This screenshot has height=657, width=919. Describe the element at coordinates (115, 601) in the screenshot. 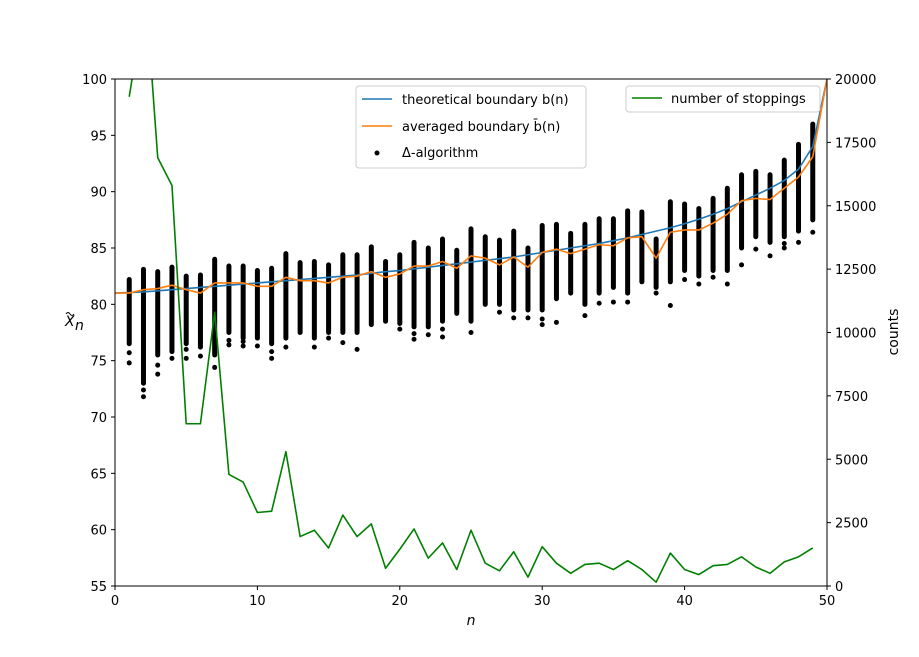

I see `x-tick-label: 0` at that location.